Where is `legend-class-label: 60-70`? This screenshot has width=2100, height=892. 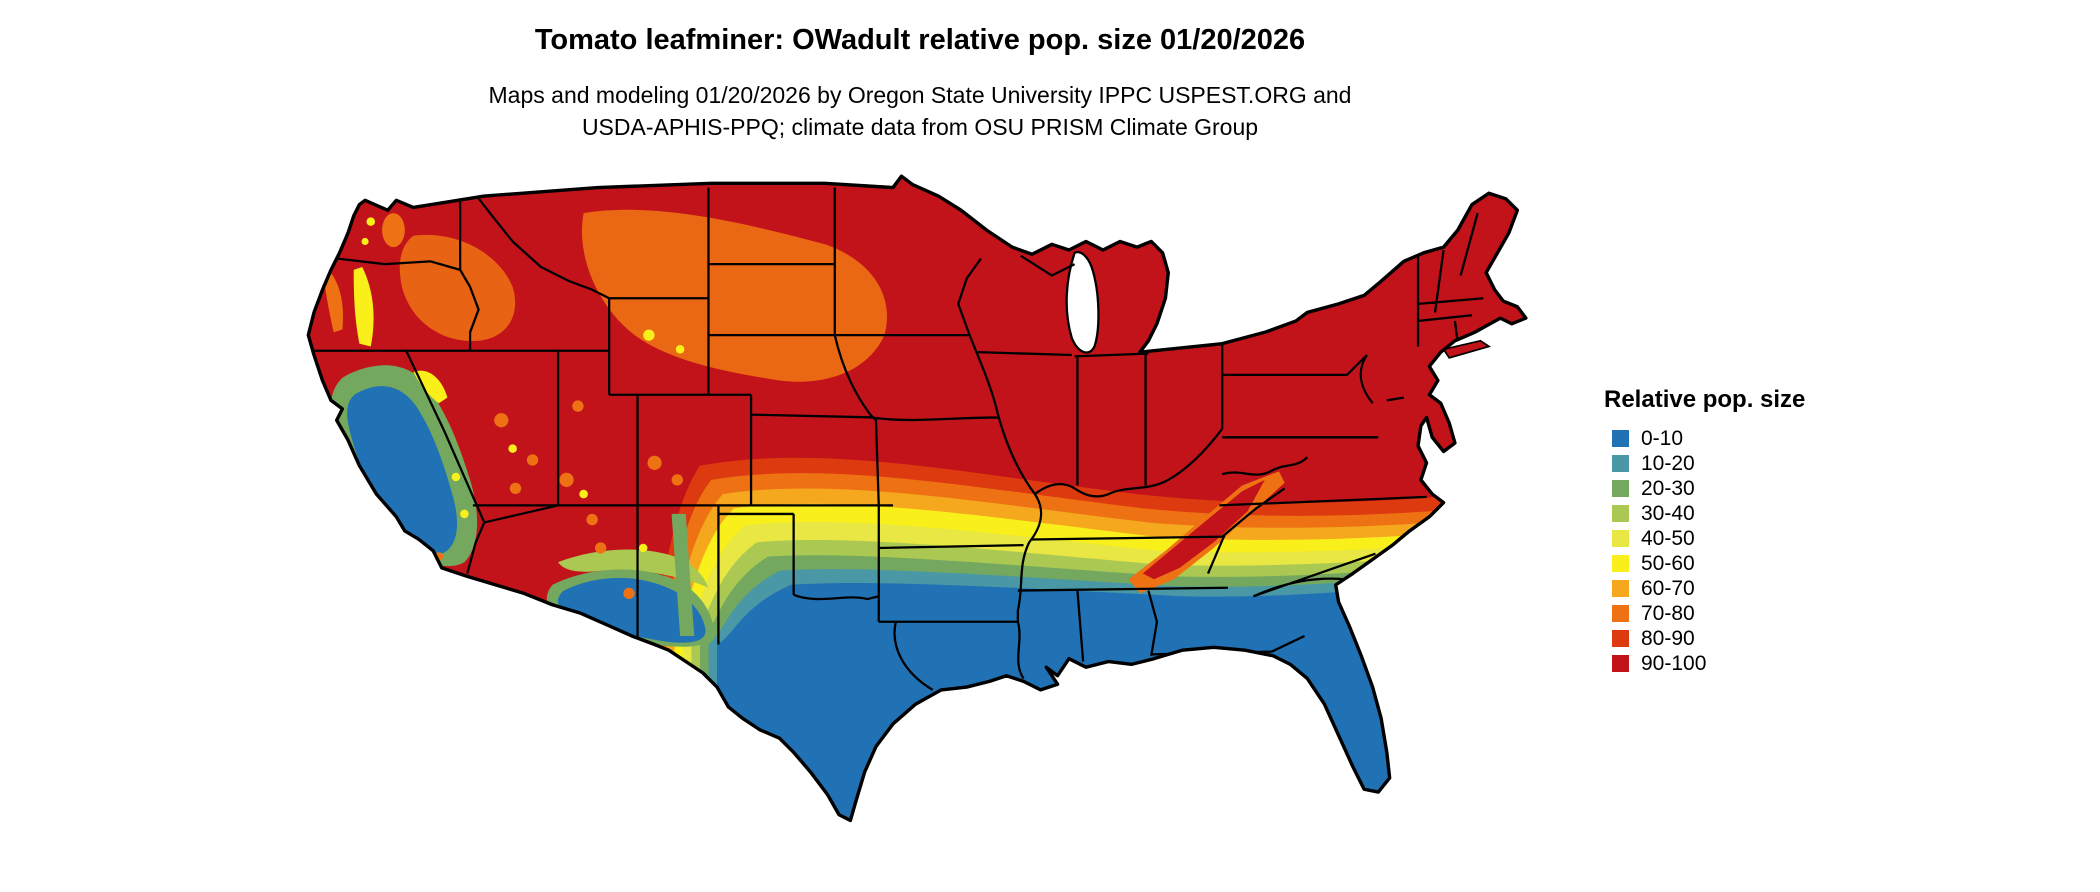 legend-class-label: 60-70 is located at coordinates (1668, 588).